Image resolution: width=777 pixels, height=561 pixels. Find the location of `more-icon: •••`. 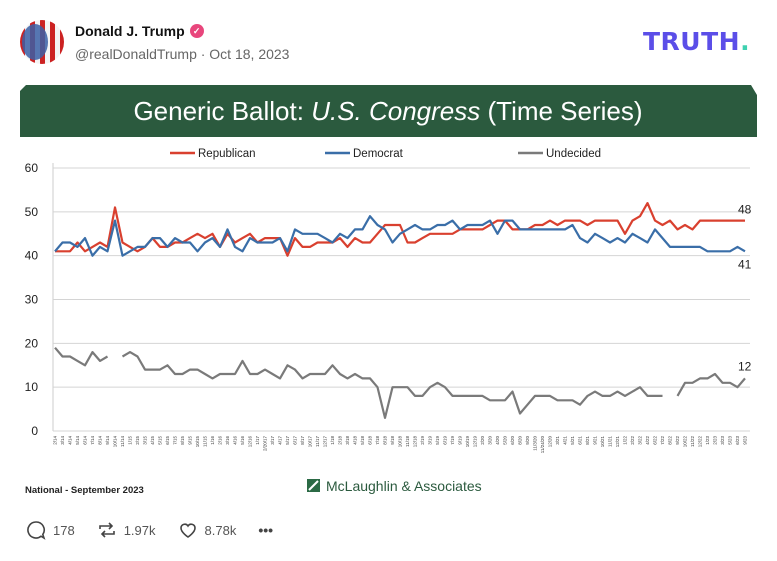

more-icon: ••• is located at coordinates (266, 530).